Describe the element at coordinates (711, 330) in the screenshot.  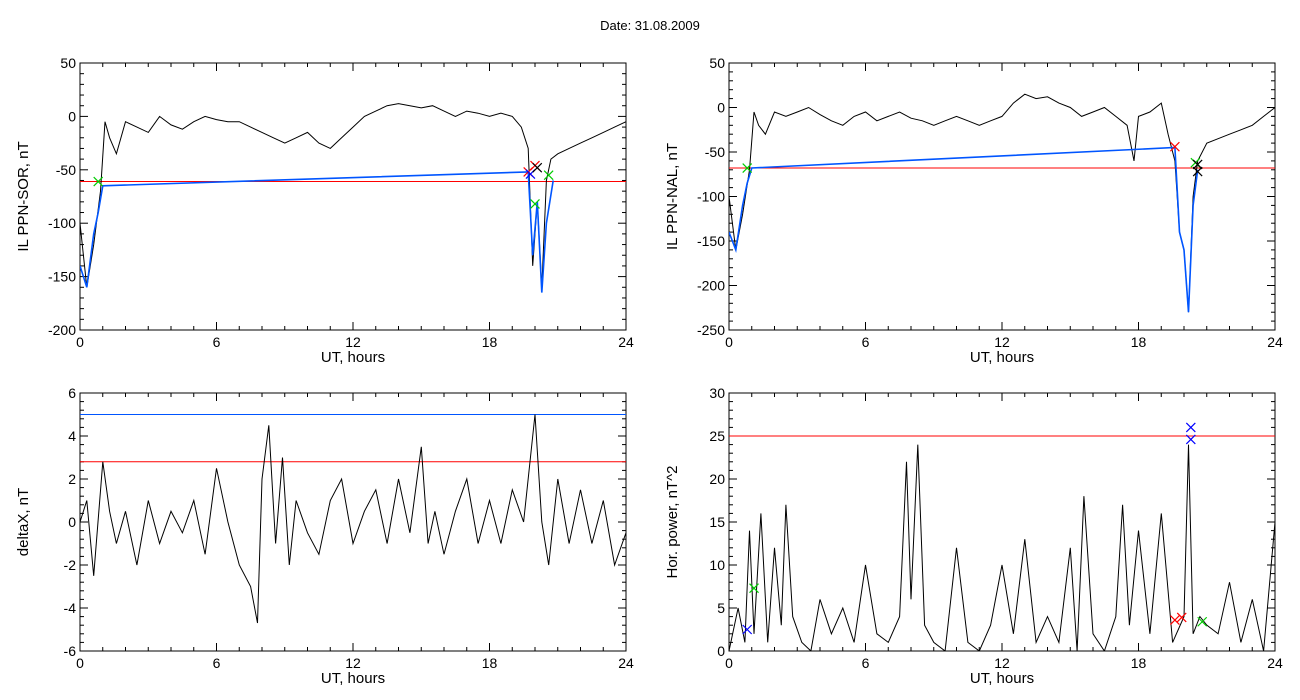
I see `y-tick-label: -250` at that location.